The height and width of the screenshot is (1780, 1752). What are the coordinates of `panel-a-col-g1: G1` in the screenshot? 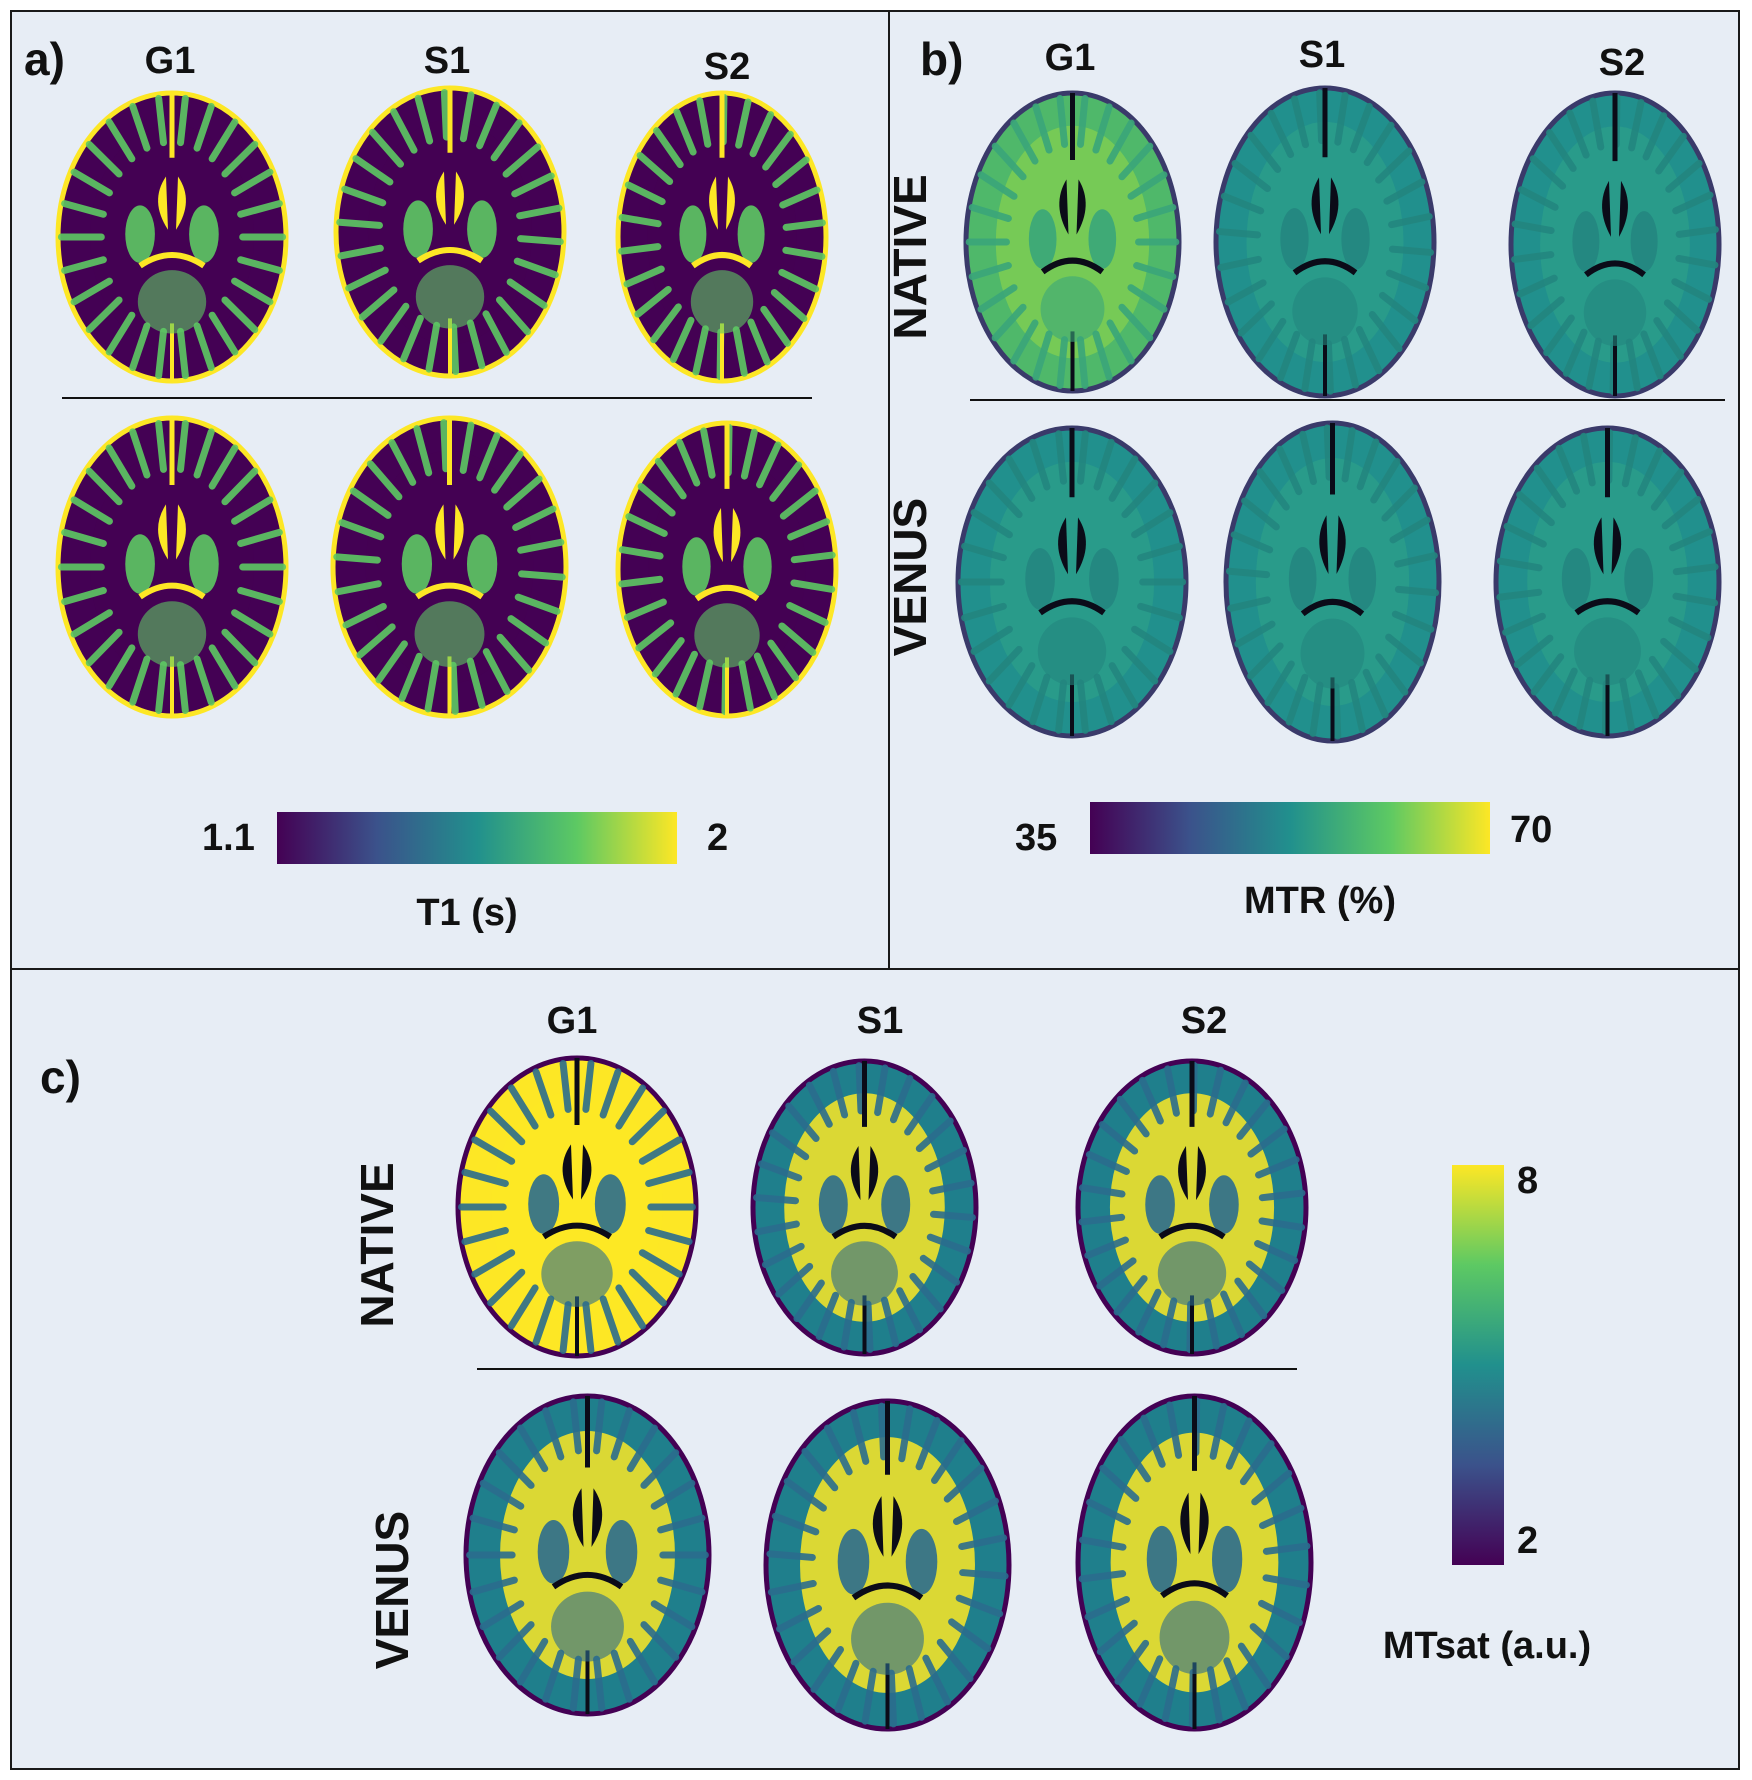 It's located at (170, 61).